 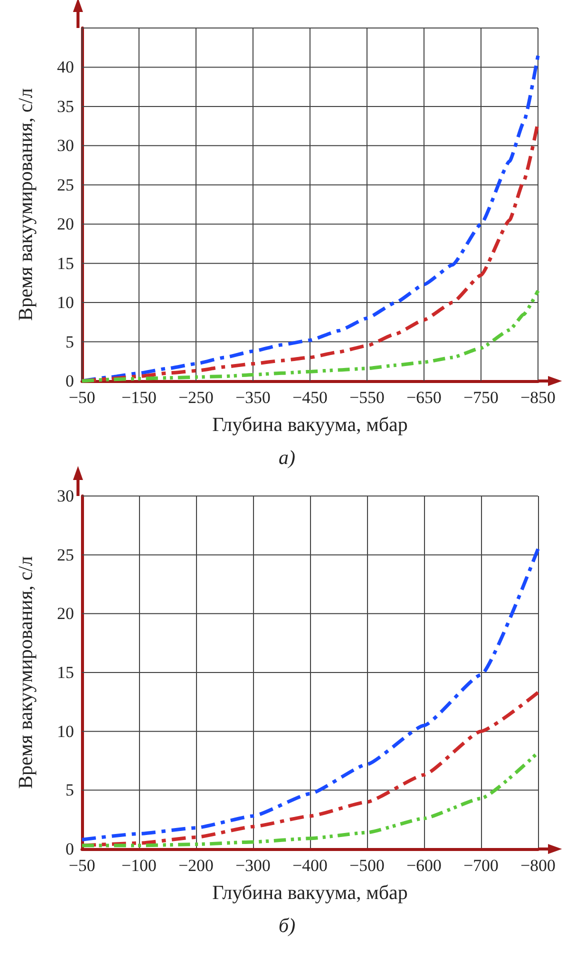 What do you see at coordinates (367, 865) in the screenshot?
I see `x-tick-label: −500` at bounding box center [367, 865].